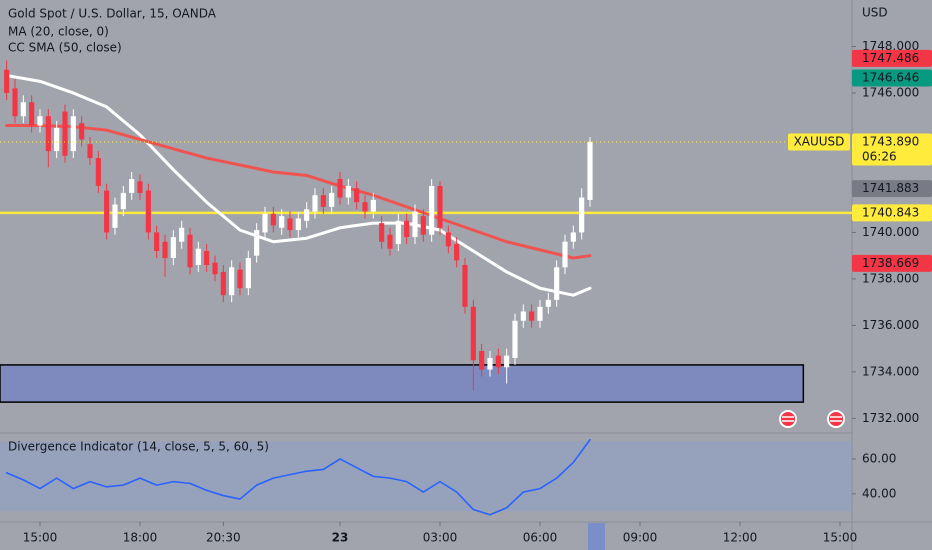  What do you see at coordinates (112, 14) in the screenshot?
I see `chart-title: Gold Spot / U.S. Dollar, 15, OANDA` at bounding box center [112, 14].